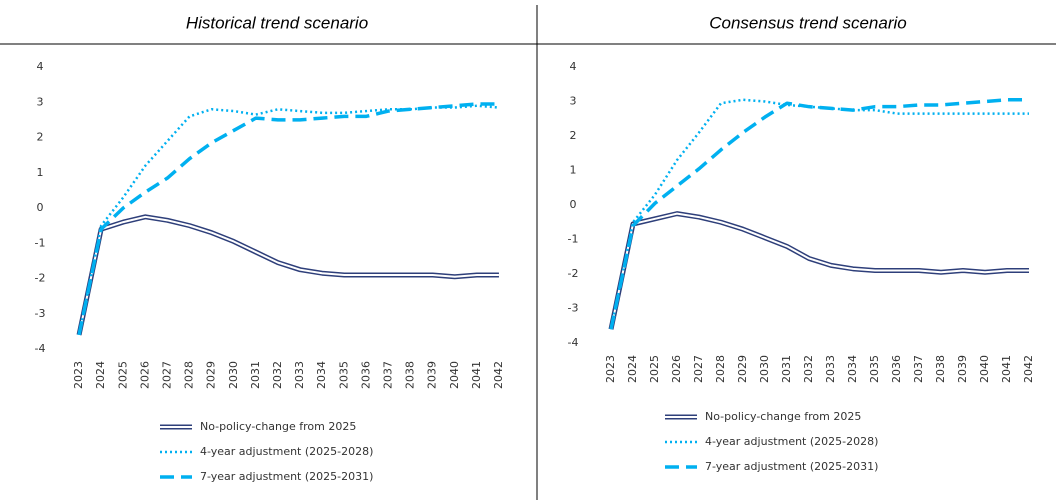  Describe the element at coordinates (808, 22) in the screenshot. I see `chart-title: Consensus trend scenario` at that location.